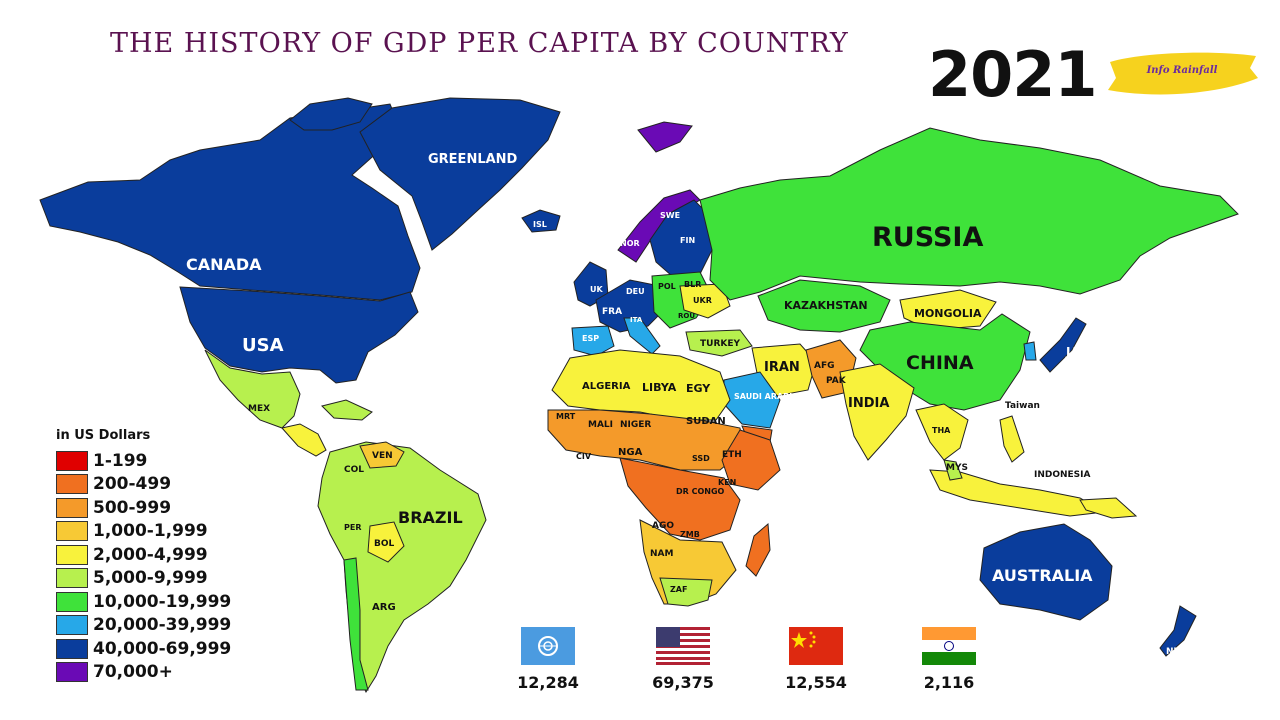 The width and height of the screenshot is (1280, 720). I want to click on stat-china-value: 12,554, so click(816, 682).